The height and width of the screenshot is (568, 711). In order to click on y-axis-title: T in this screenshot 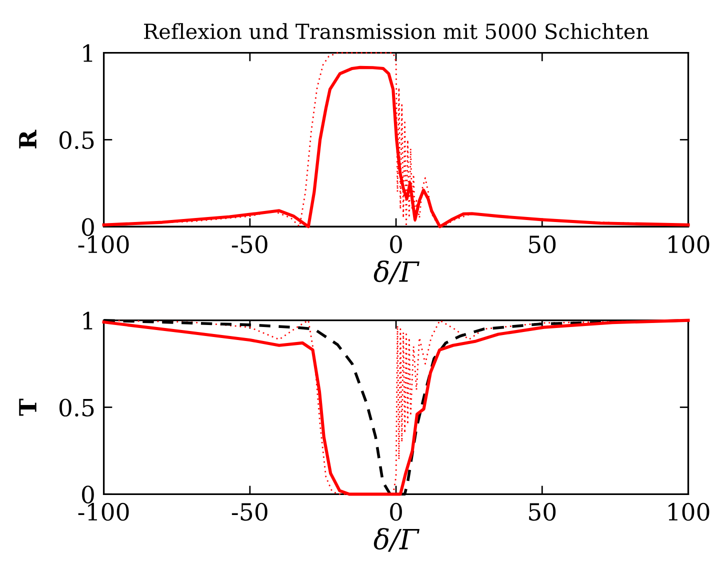, I will do `click(27, 407)`.